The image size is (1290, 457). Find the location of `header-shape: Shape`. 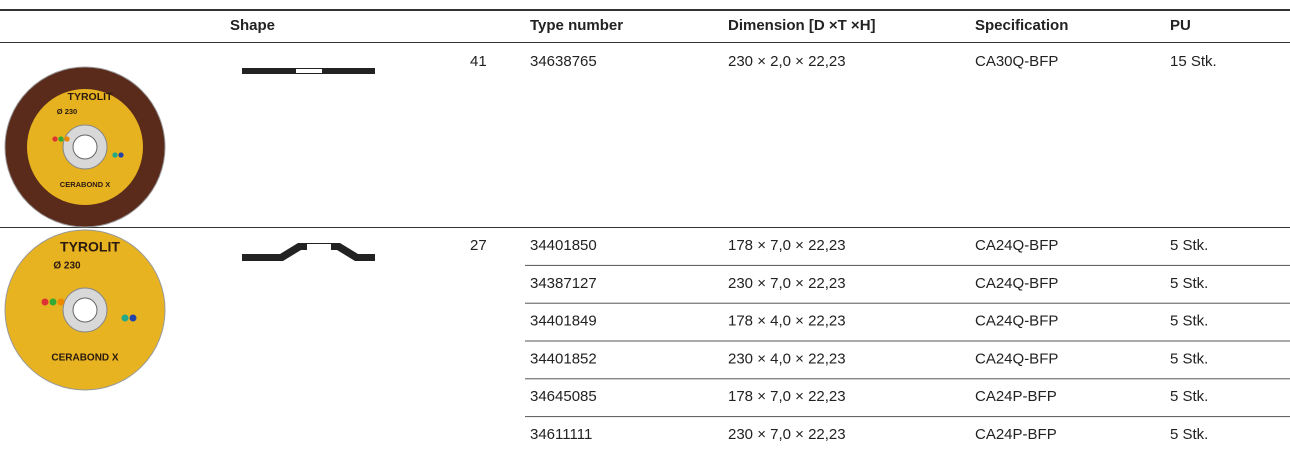

header-shape: Shape is located at coordinates (252, 25).